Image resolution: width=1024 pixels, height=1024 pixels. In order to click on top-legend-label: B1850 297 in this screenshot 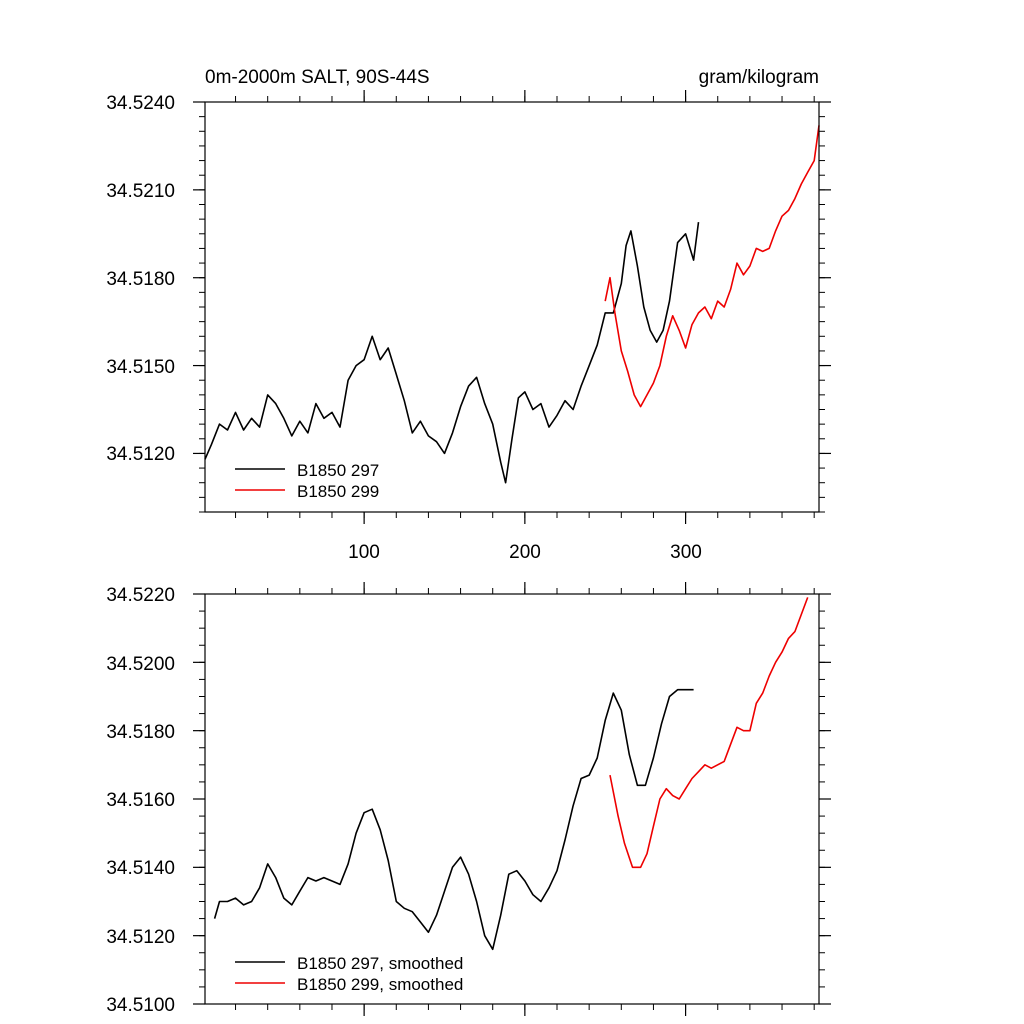, I will do `click(338, 470)`.